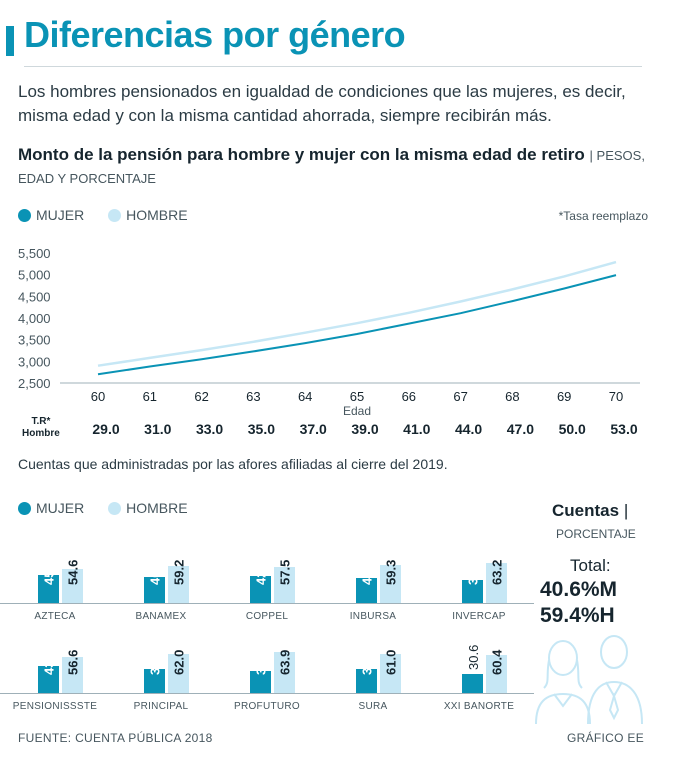 The height and width of the screenshot is (768, 684). What do you see at coordinates (284, 572) in the screenshot?
I see `bar-value-label: 57.5` at bounding box center [284, 572].